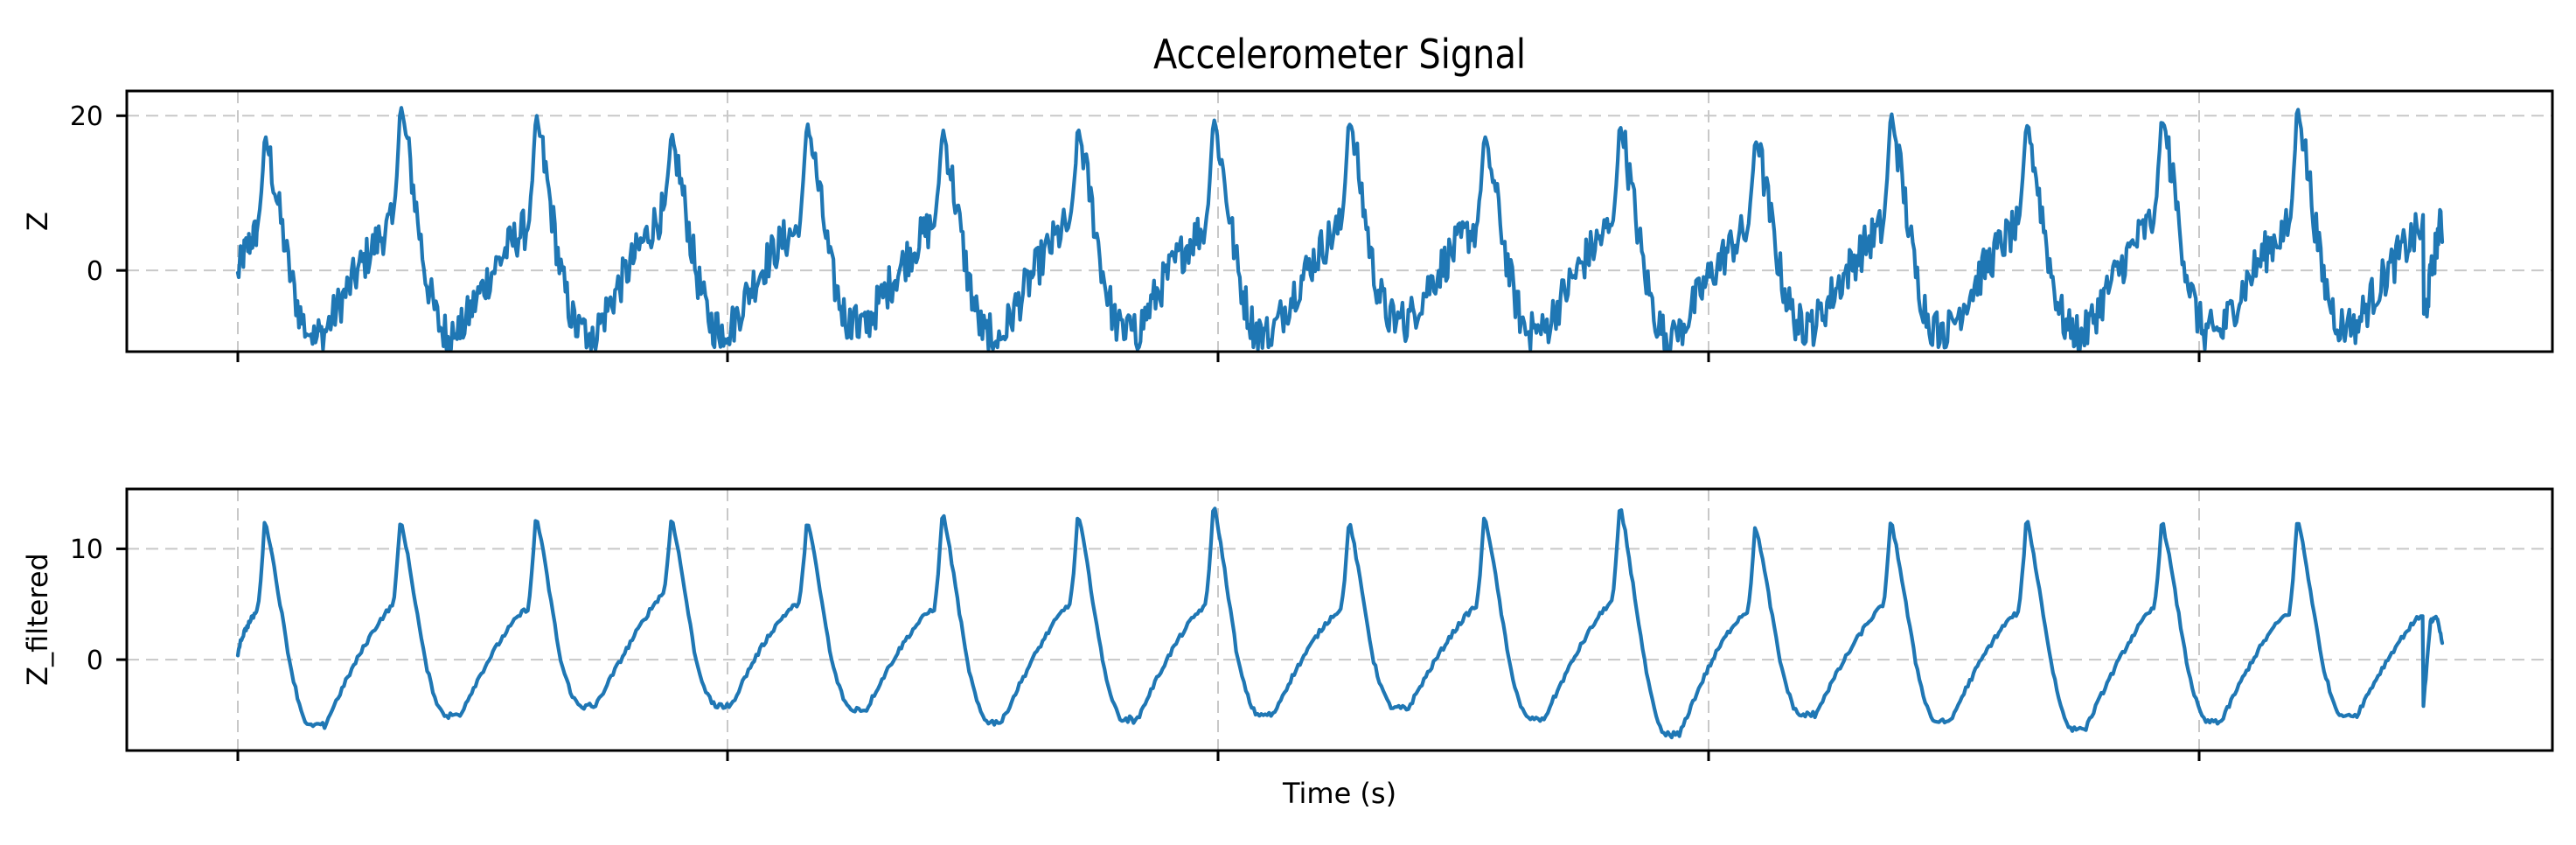 The width and height of the screenshot is (2576, 845). What do you see at coordinates (86, 549) in the screenshot?
I see `ytick-label-bottom-10: 10` at bounding box center [86, 549].